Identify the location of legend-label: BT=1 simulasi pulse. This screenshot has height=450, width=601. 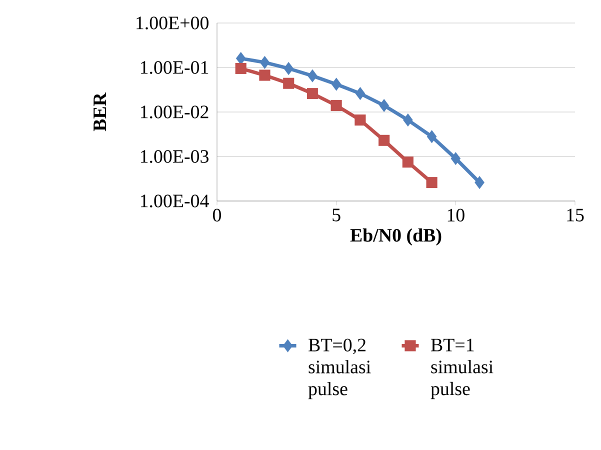
(462, 369).